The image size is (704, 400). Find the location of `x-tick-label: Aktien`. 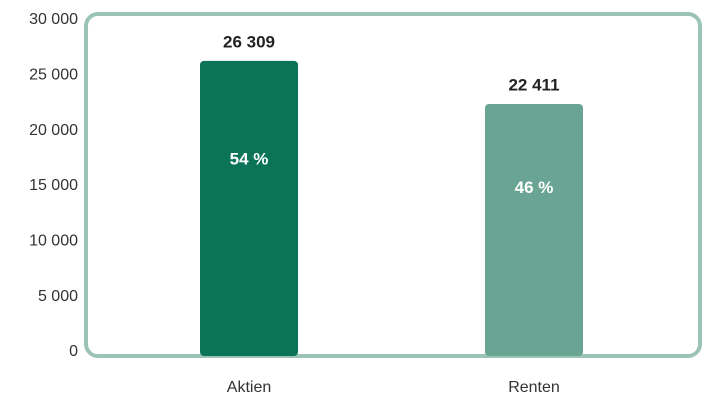

x-tick-label: Aktien is located at coordinates (249, 387).